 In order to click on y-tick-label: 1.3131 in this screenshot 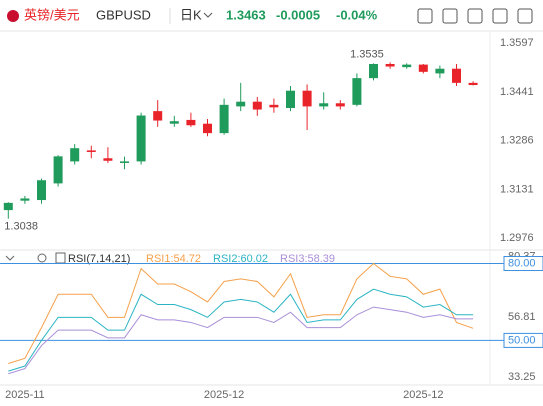, I will do `click(517, 189)`.